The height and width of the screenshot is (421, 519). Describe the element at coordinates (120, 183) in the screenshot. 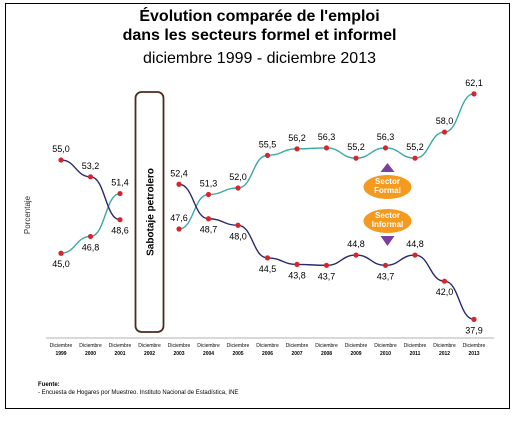

I see `data-label-formal-2: 51,4` at that location.